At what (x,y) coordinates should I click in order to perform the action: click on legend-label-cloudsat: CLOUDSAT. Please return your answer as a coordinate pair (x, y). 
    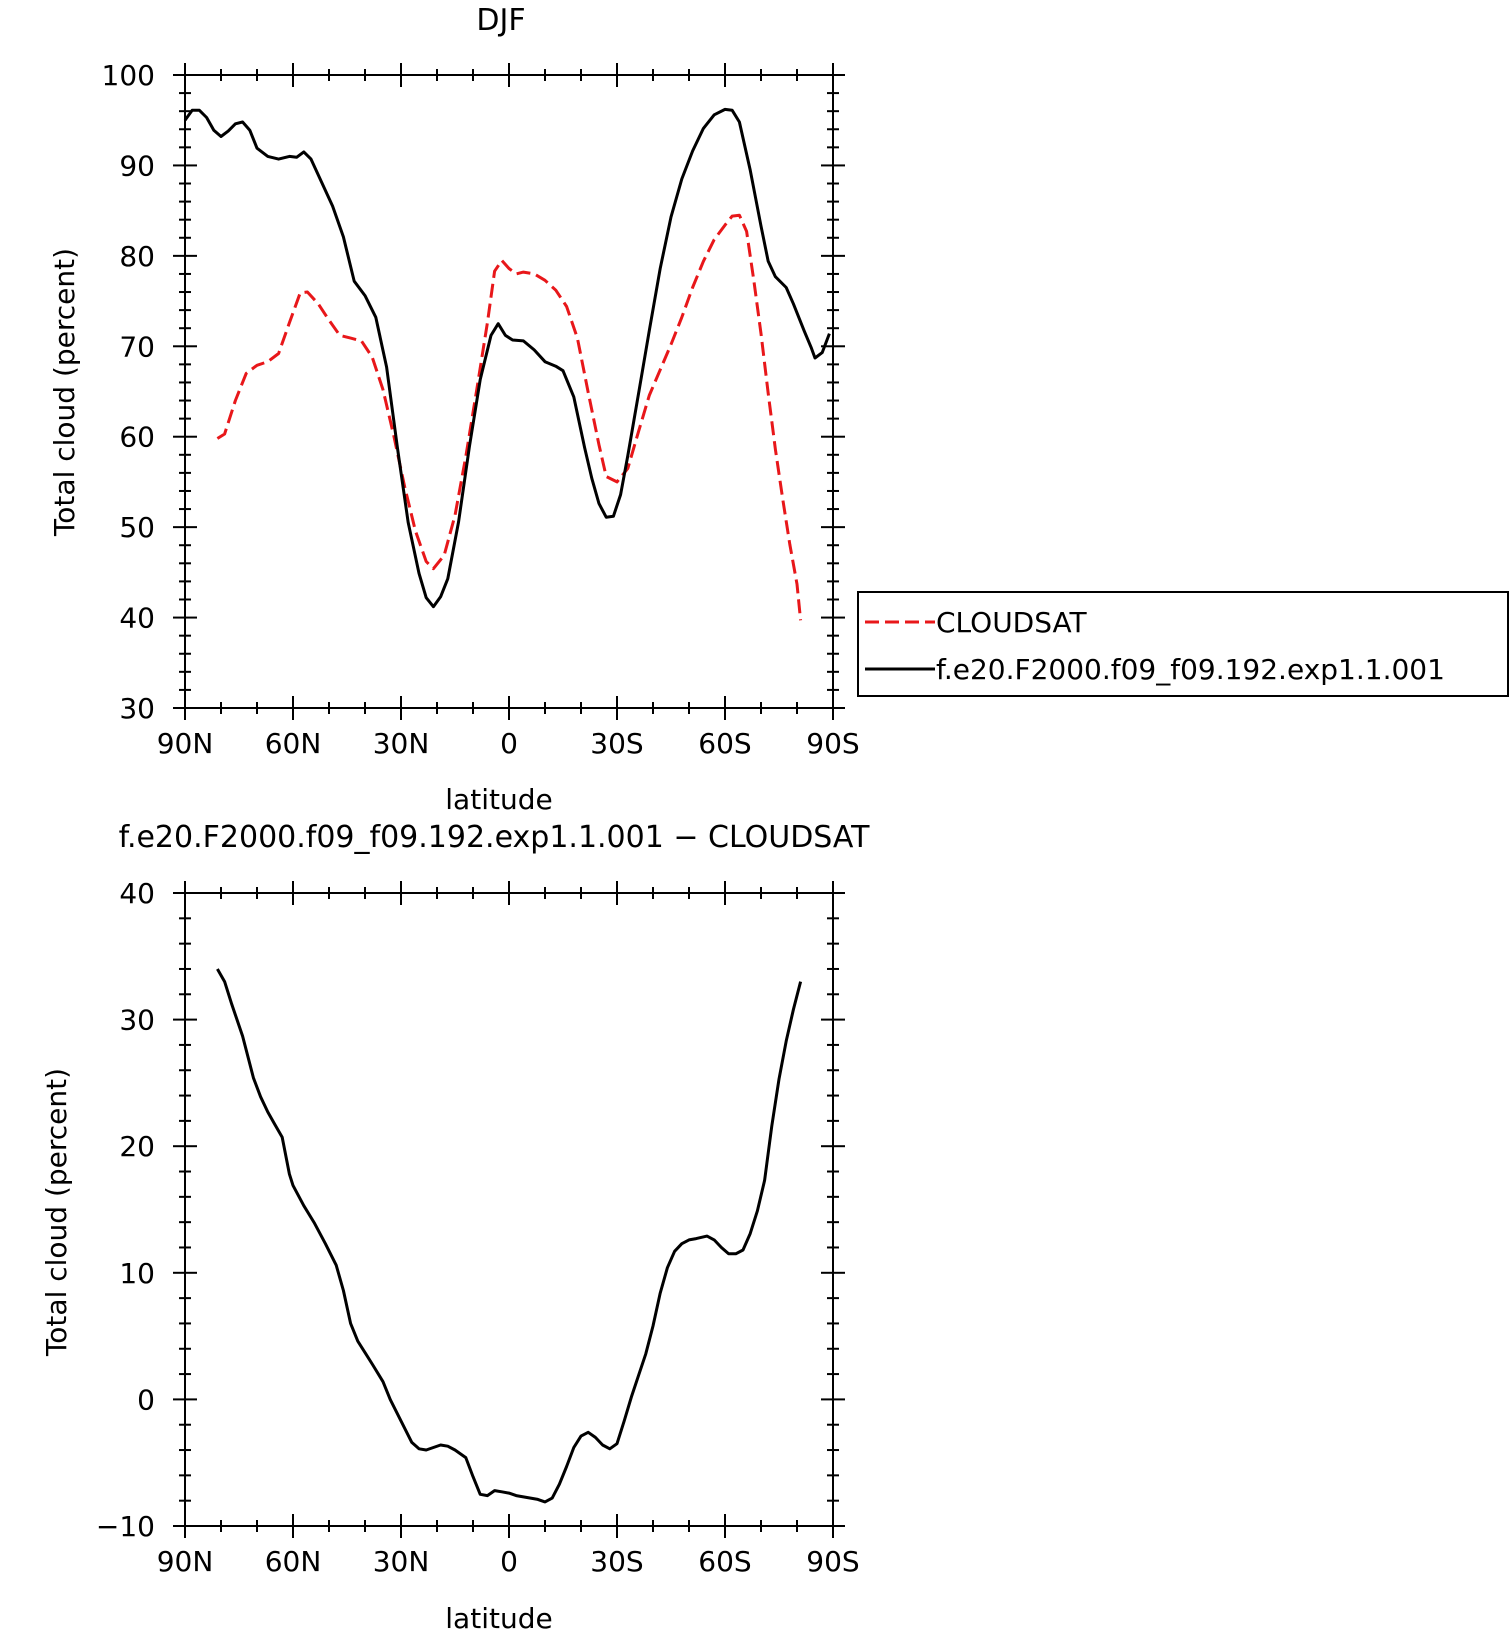
    Looking at the image, I should click on (1012, 622).